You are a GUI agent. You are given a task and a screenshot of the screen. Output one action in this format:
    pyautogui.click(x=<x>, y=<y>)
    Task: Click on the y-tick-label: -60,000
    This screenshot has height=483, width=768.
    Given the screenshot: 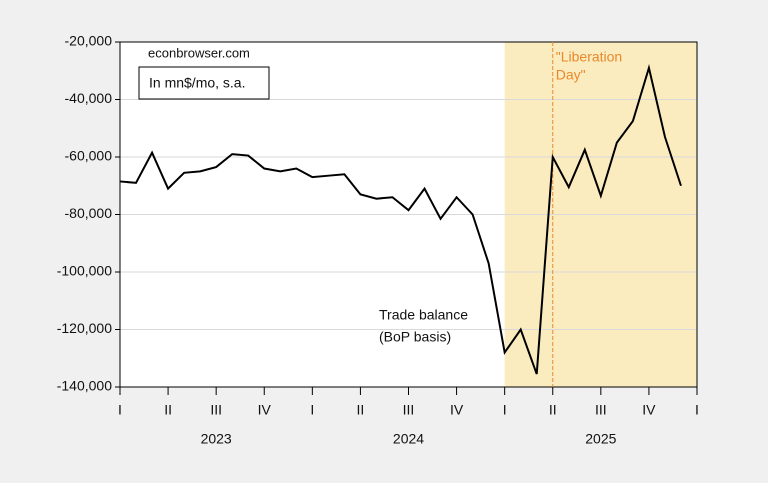 What is the action you would take?
    pyautogui.click(x=89, y=156)
    